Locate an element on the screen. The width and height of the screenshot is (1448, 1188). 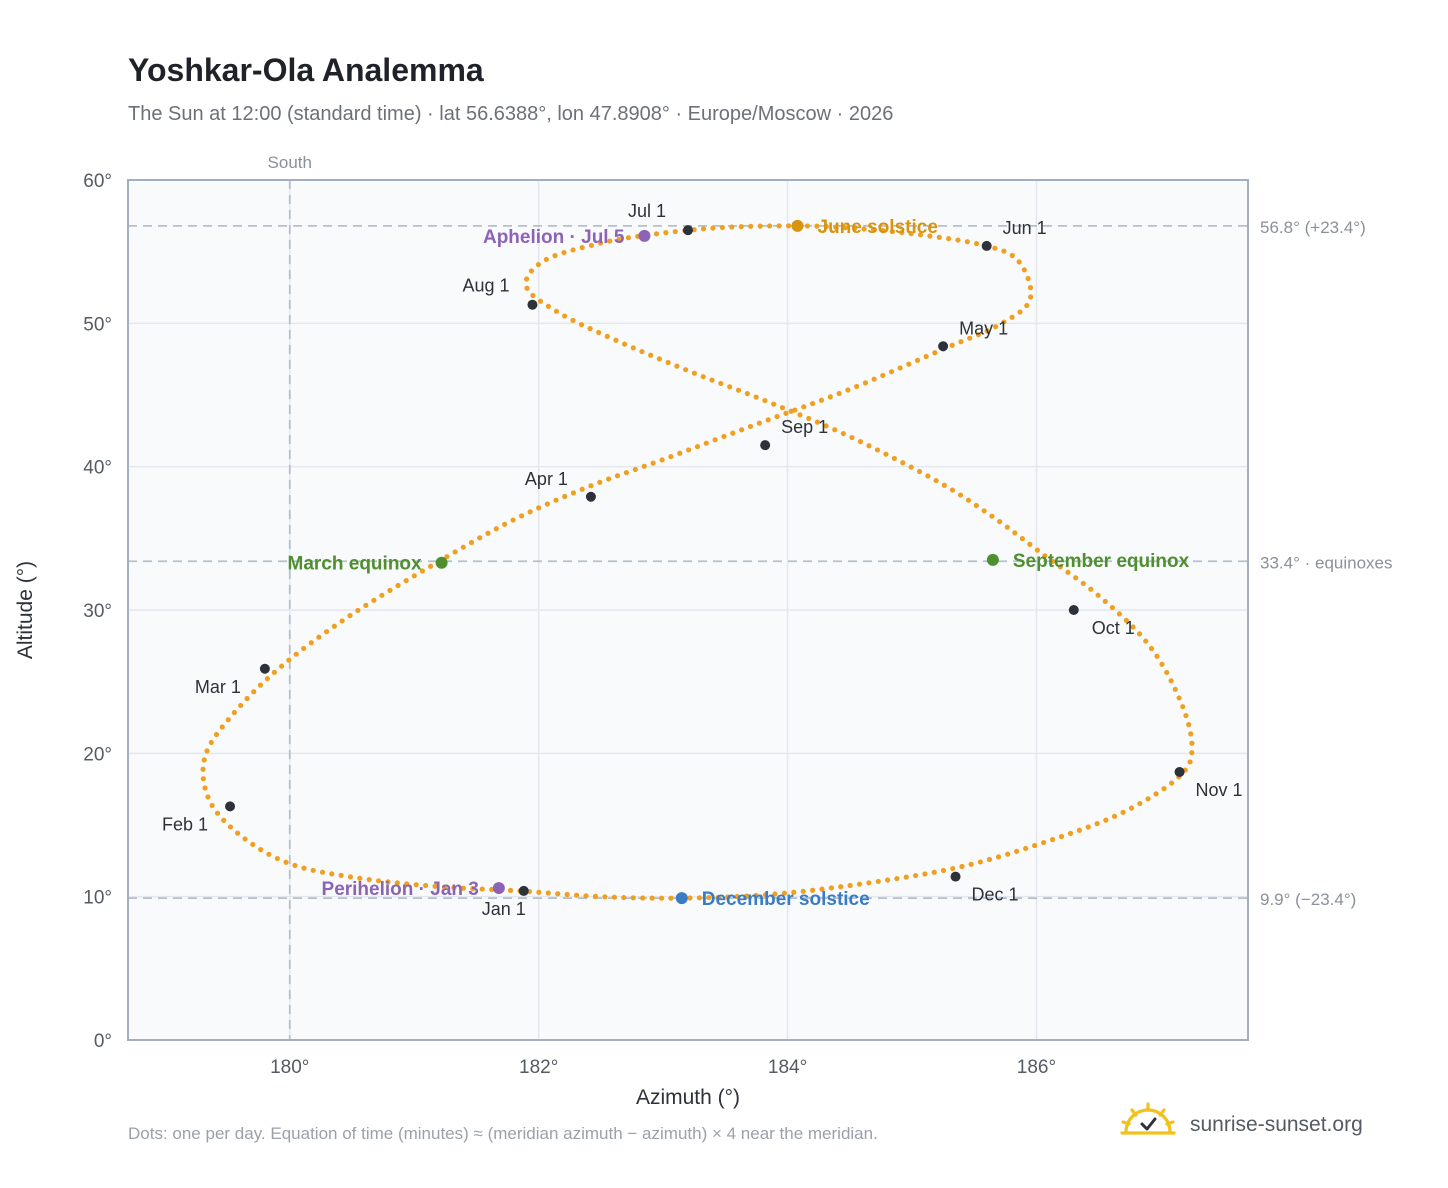
y-tick-label: 10° is located at coordinates (97, 898).